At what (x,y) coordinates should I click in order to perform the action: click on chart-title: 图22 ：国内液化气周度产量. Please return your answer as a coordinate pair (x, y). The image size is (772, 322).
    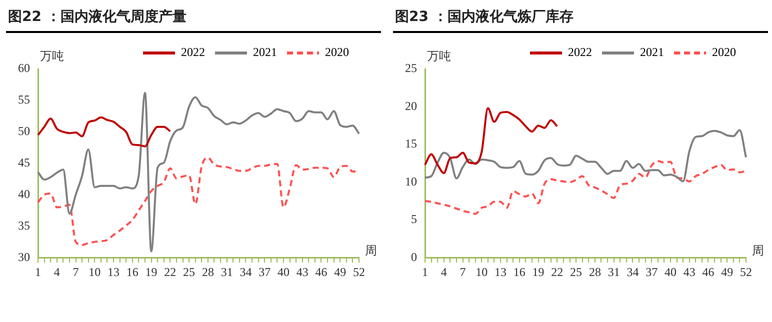
    Looking at the image, I should click on (193, 18).